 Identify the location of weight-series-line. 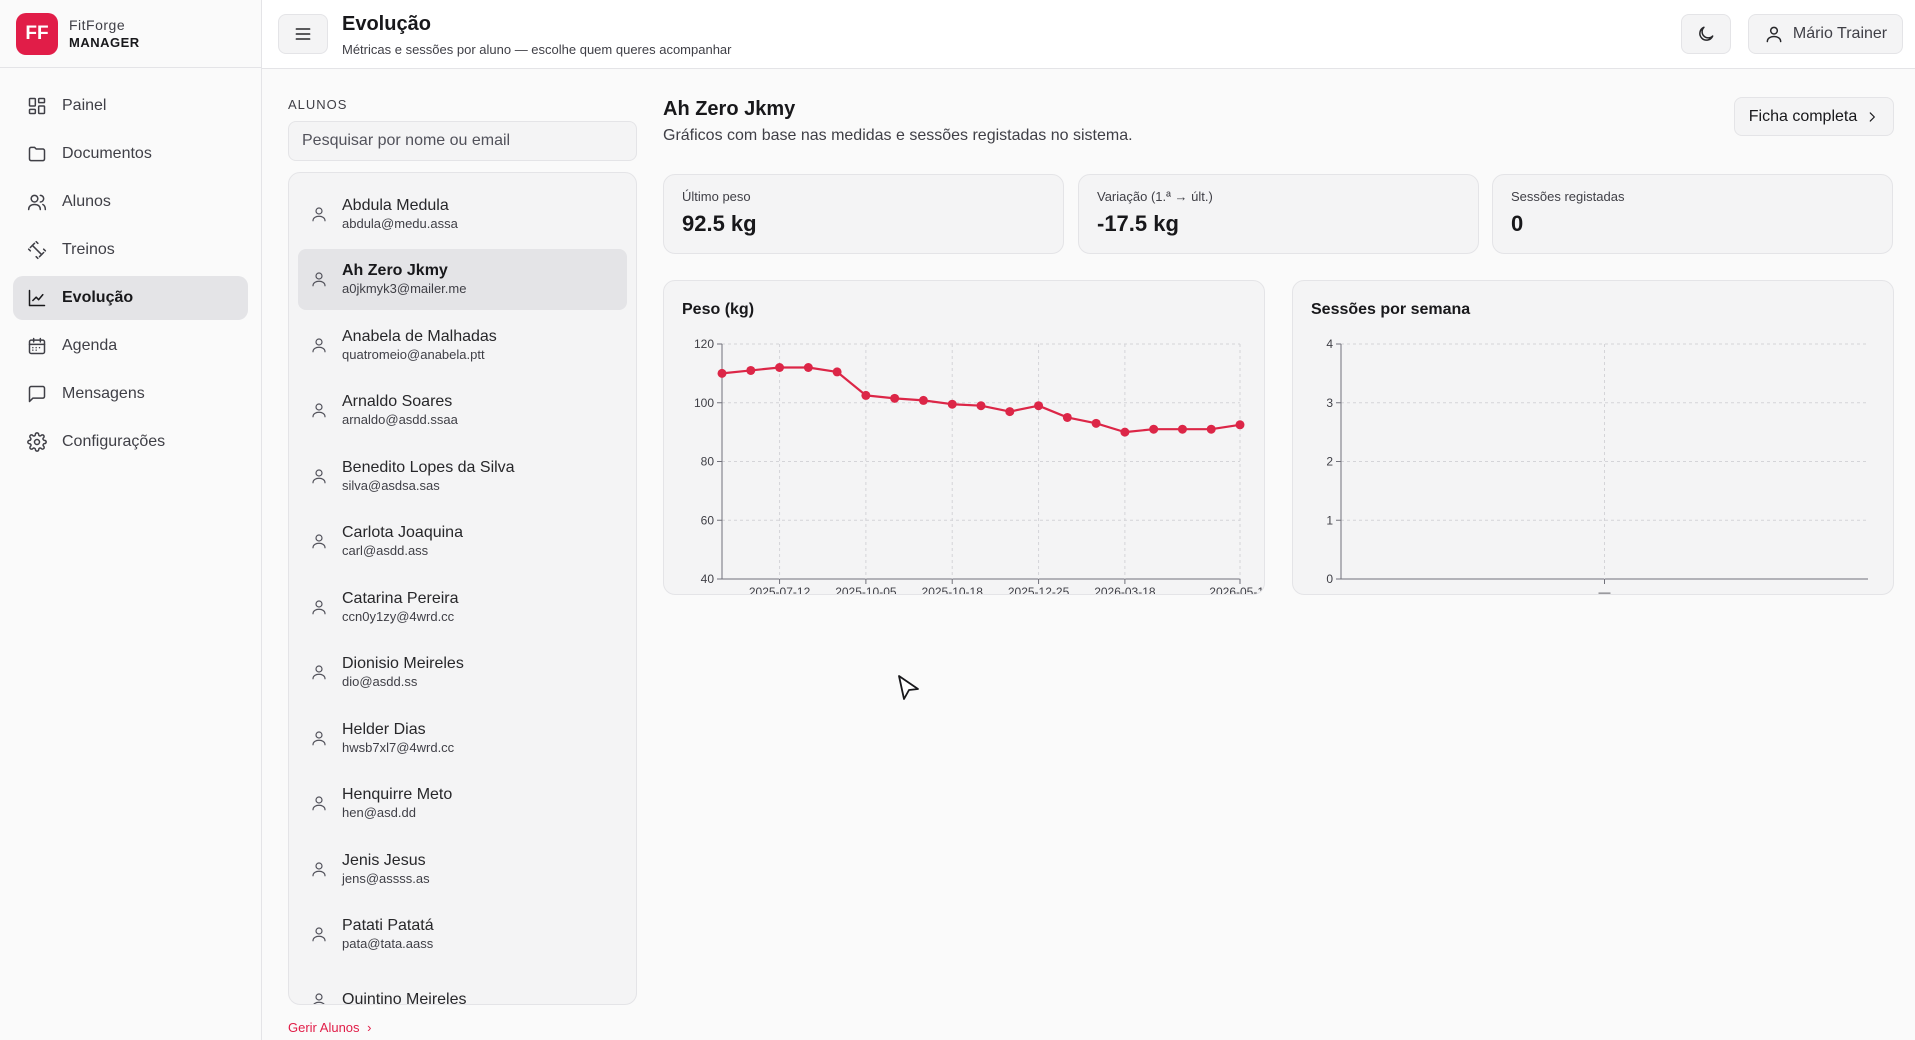
(981, 400).